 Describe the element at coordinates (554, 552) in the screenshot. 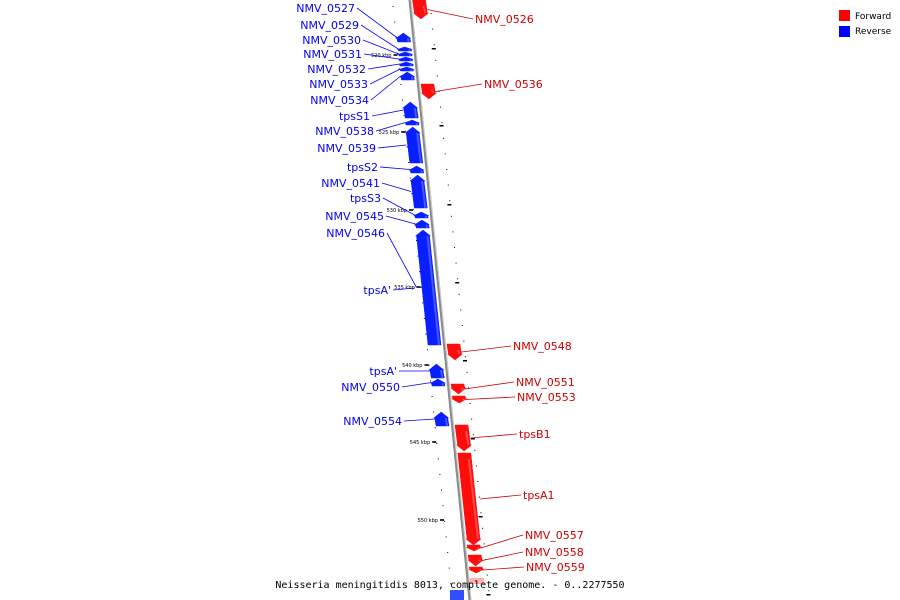

I see `gene-label-forward-8: NMV_0558` at that location.